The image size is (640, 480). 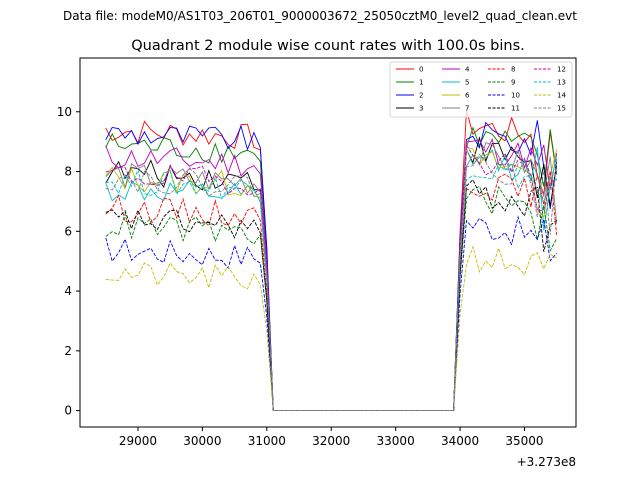 I want to click on x-tick-label: 34000, so click(x=460, y=441).